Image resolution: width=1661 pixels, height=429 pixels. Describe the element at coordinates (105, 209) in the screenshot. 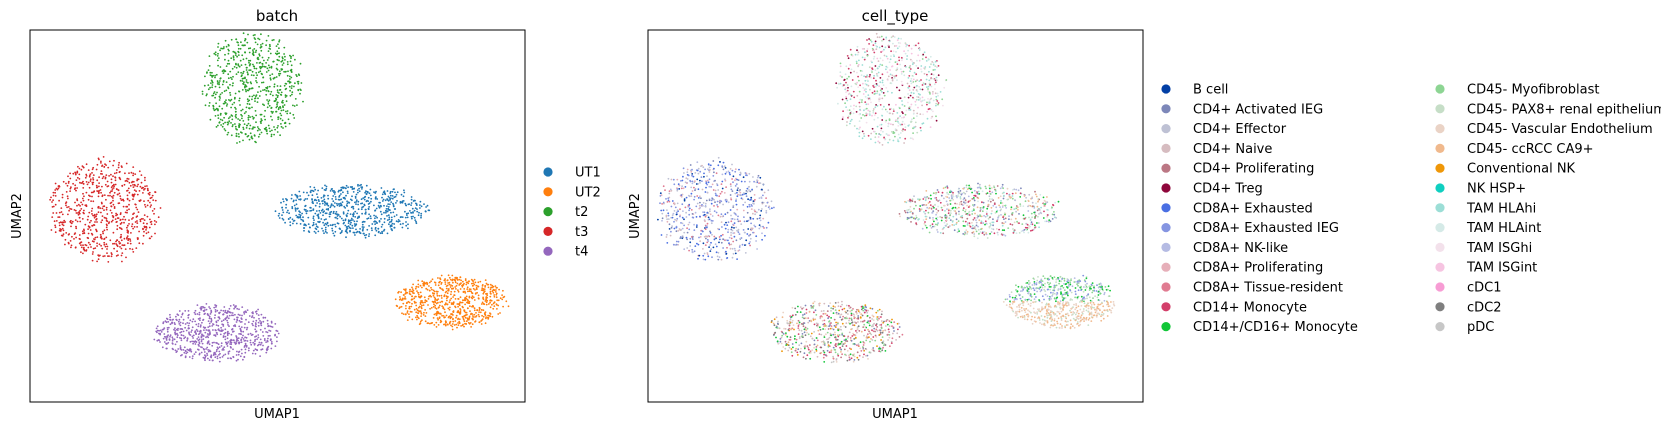

I see `cluster-t3` at that location.